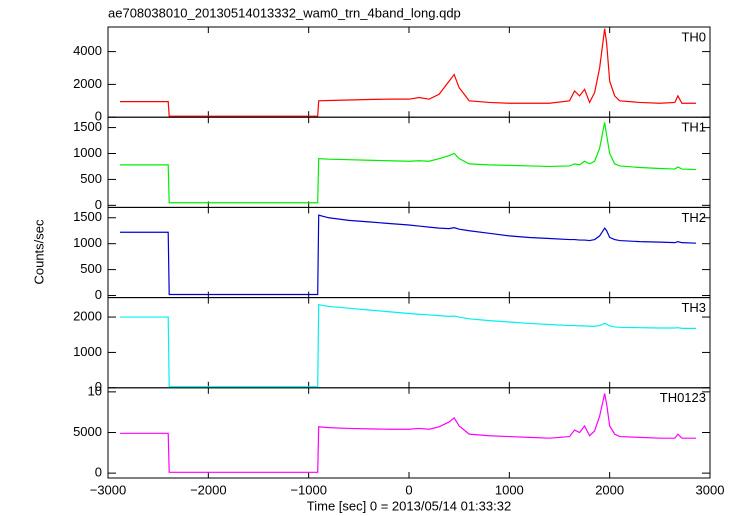 Image resolution: width=740 pixels, height=516 pixels. What do you see at coordinates (38, 252) in the screenshot?
I see `y-axis-label: Counts/sec` at bounding box center [38, 252].